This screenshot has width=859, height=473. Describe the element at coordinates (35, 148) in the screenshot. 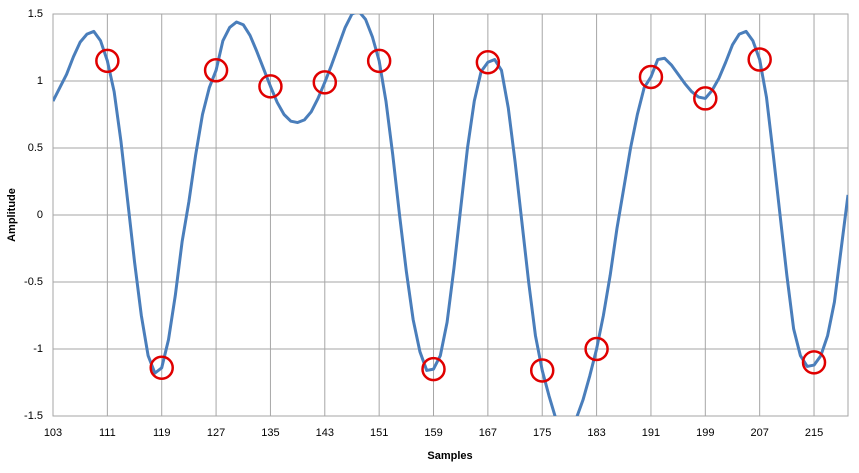

I see `y-tick-label: 0.5` at that location.